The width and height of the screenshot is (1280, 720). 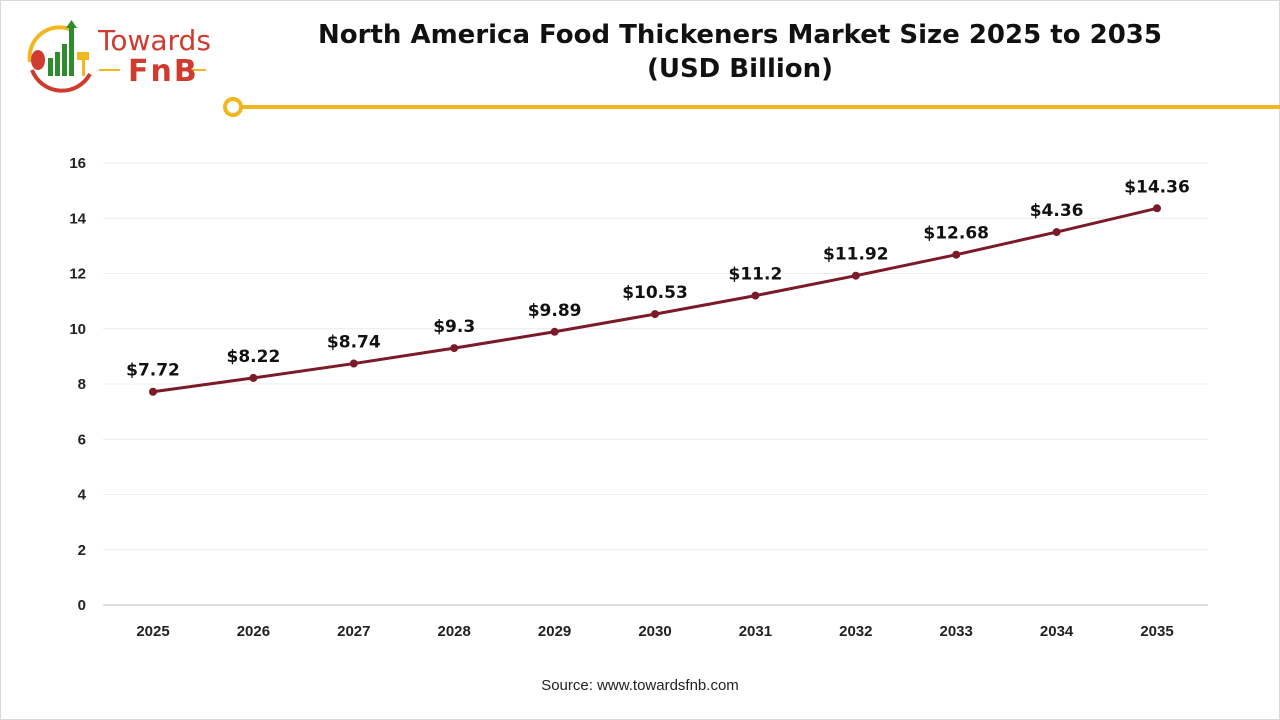 I want to click on data-label: $11.92, so click(x=856, y=255).